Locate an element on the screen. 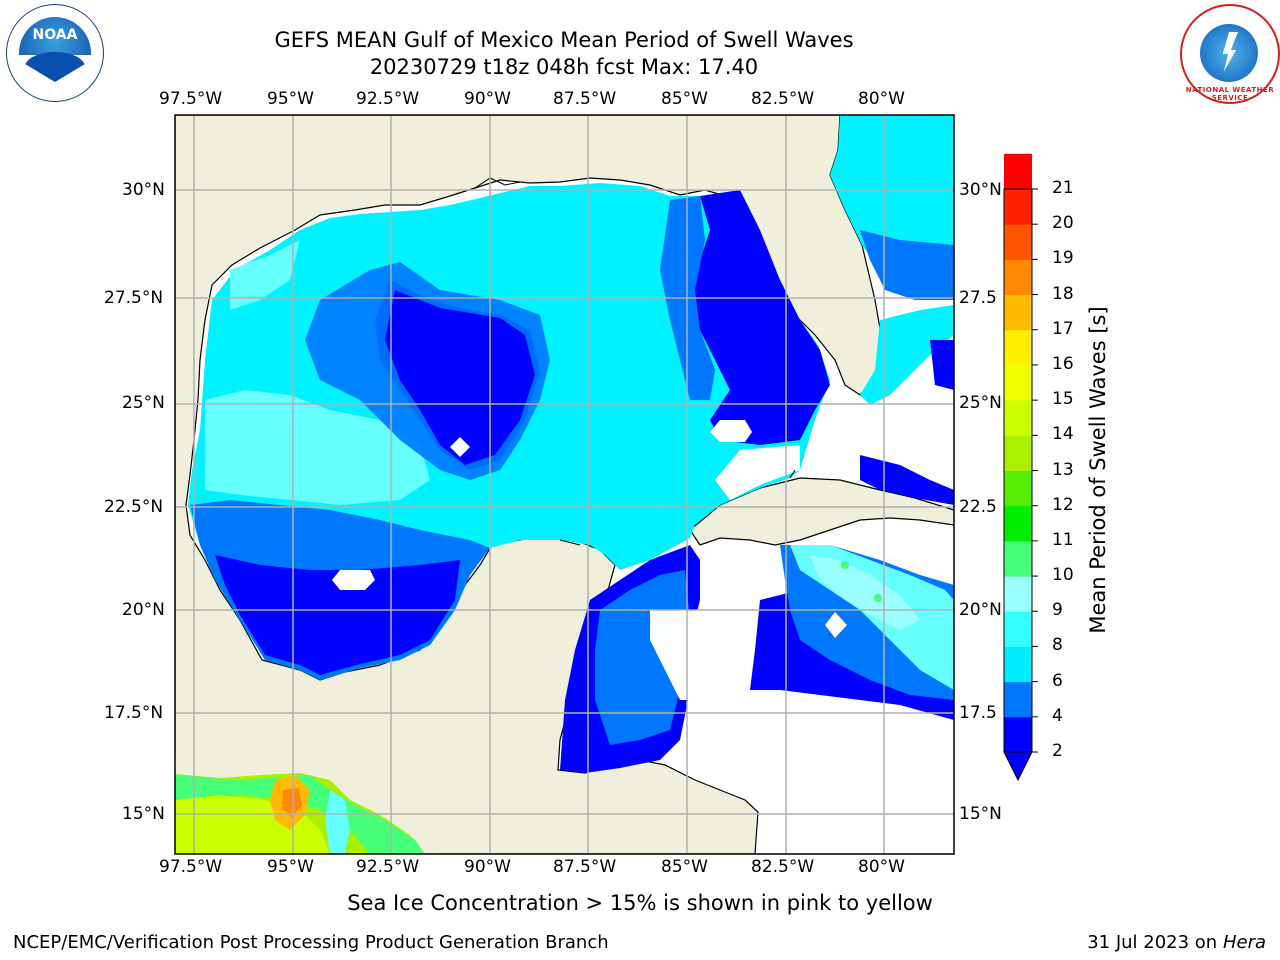  colorbar-tick-label: 21 is located at coordinates (1063, 188).